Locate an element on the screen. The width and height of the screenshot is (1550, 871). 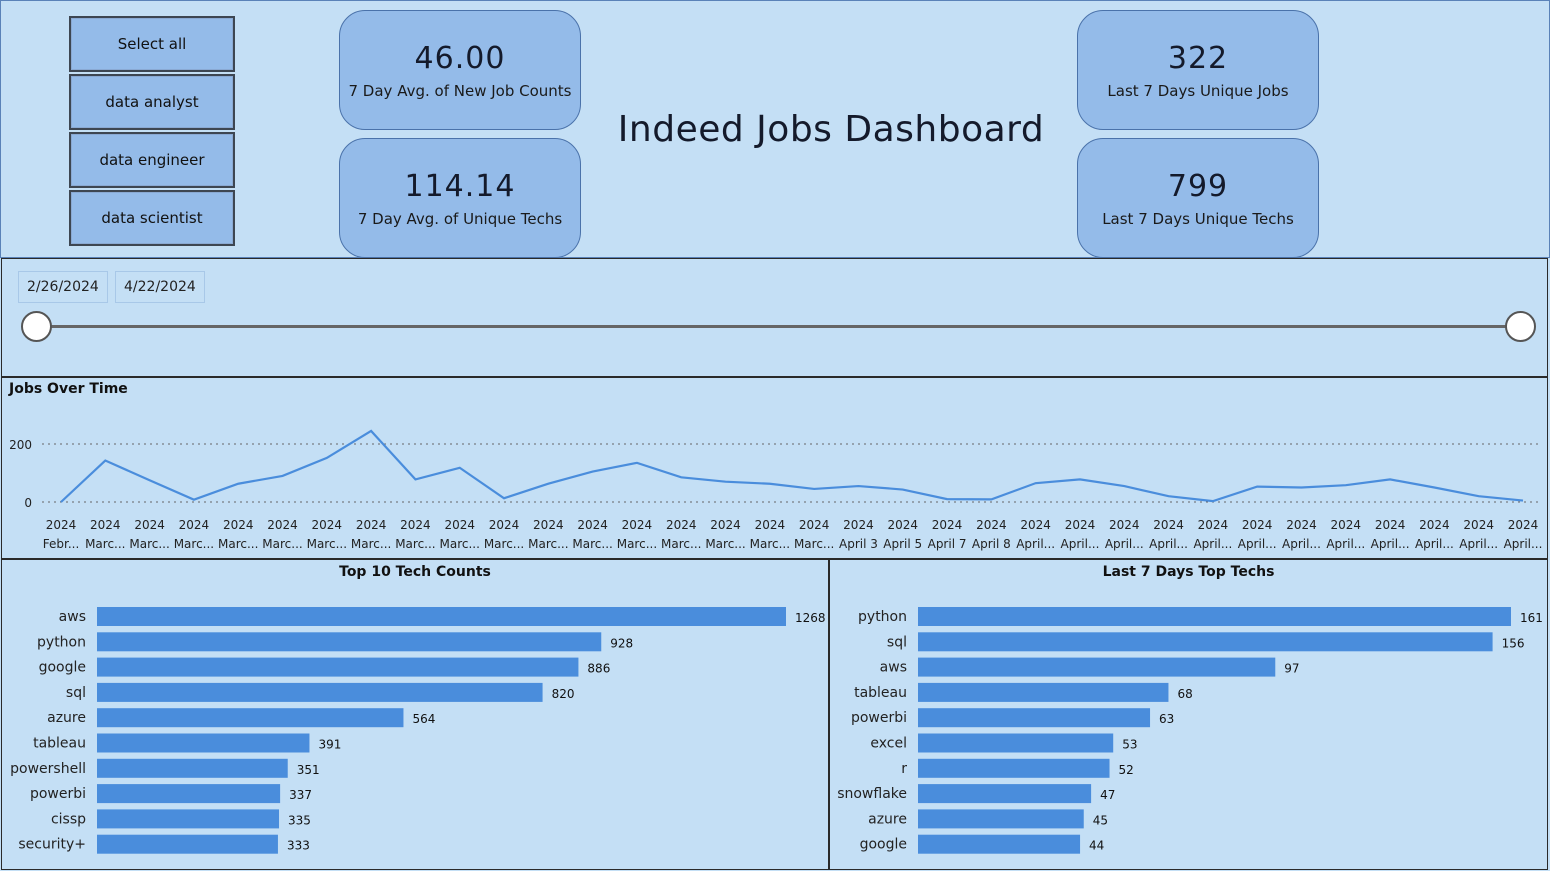
card-label: 7 Day Avg. of Unique Techs is located at coordinates (460, 218).